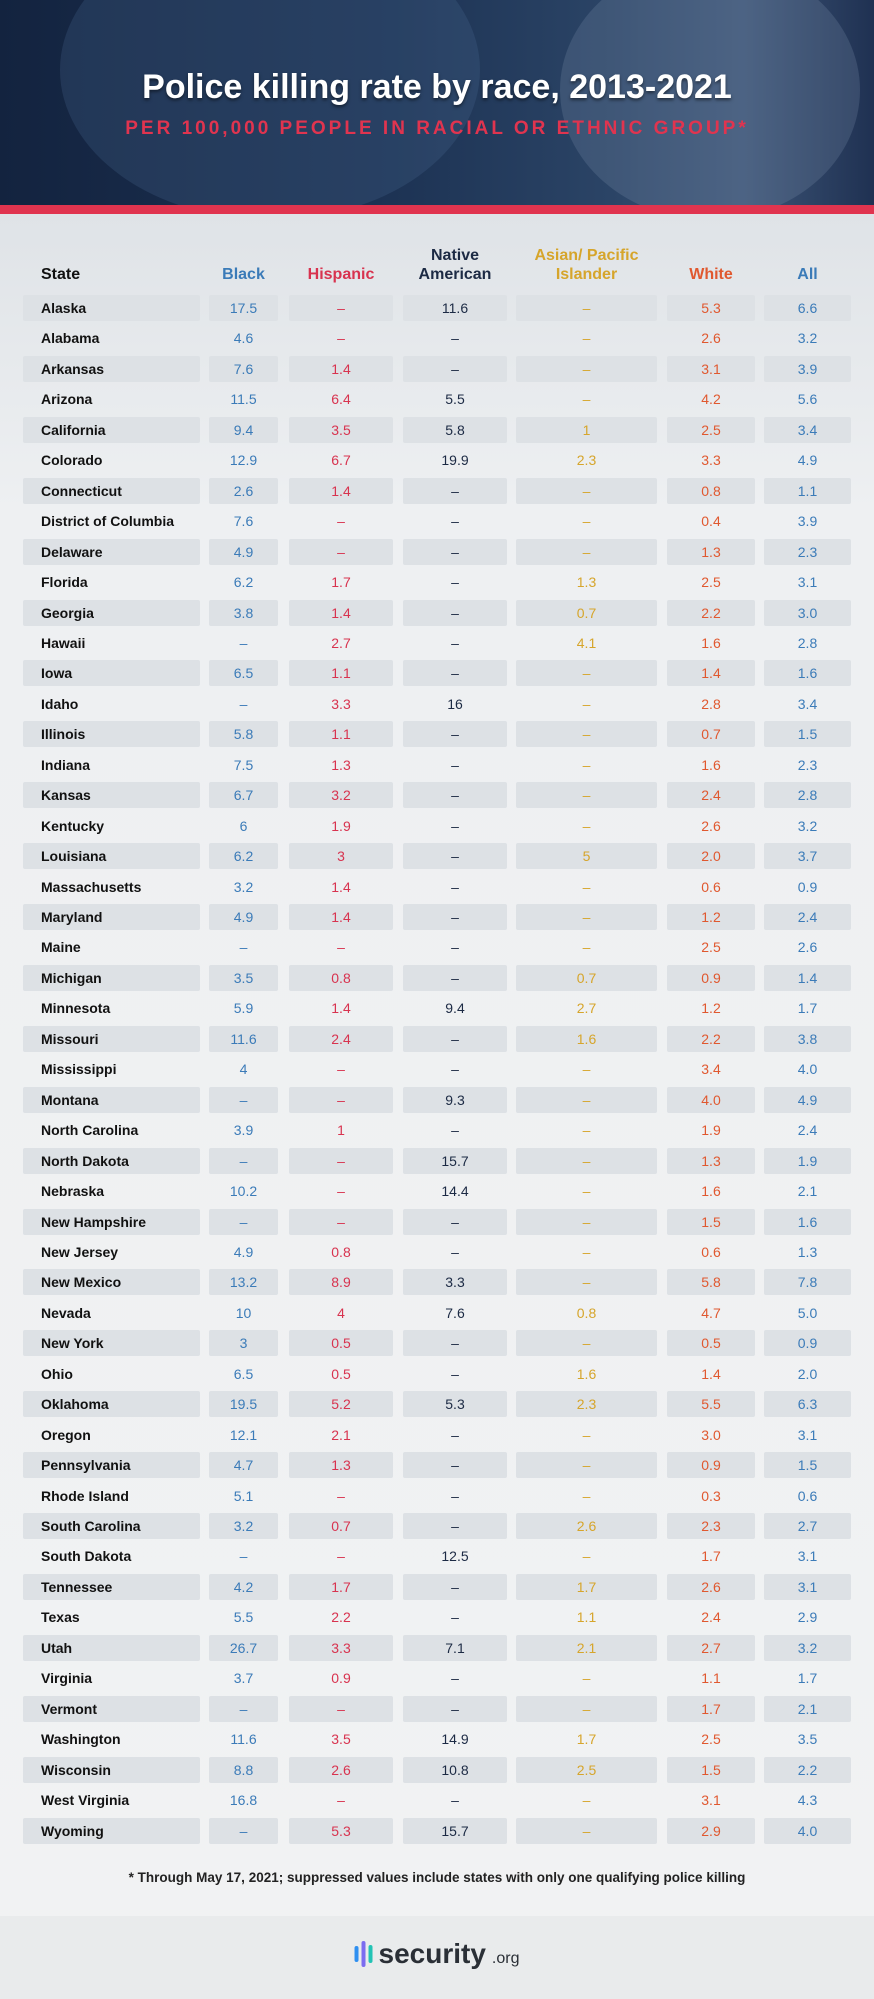 The height and width of the screenshot is (1999, 874). I want to click on value-asian-pacific-islander: 0.7, so click(586, 977).